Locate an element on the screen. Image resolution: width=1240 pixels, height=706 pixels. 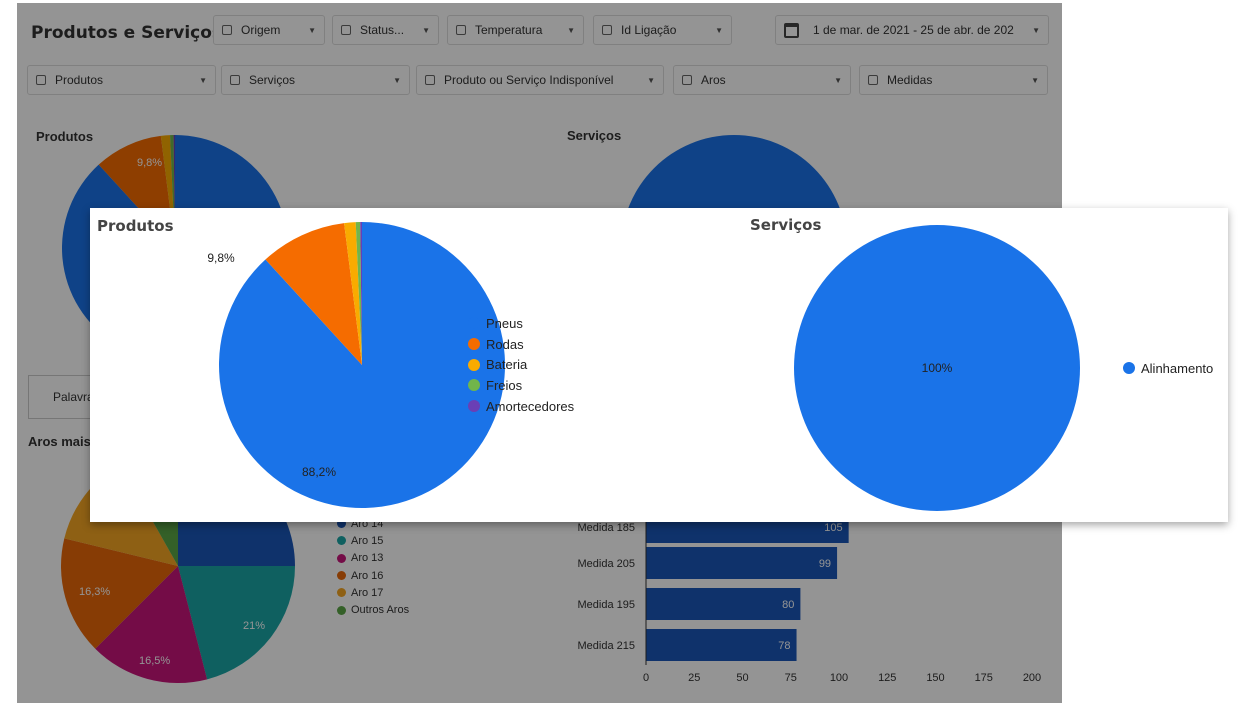
legend-item-freios: Freios is located at coordinates (521, 385).